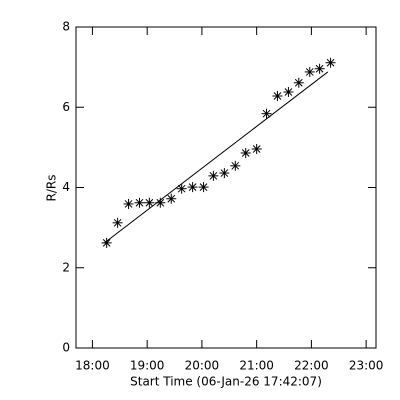 The image size is (400, 400). Describe the element at coordinates (66, 187) in the screenshot. I see `y-tick-label: 4` at that location.